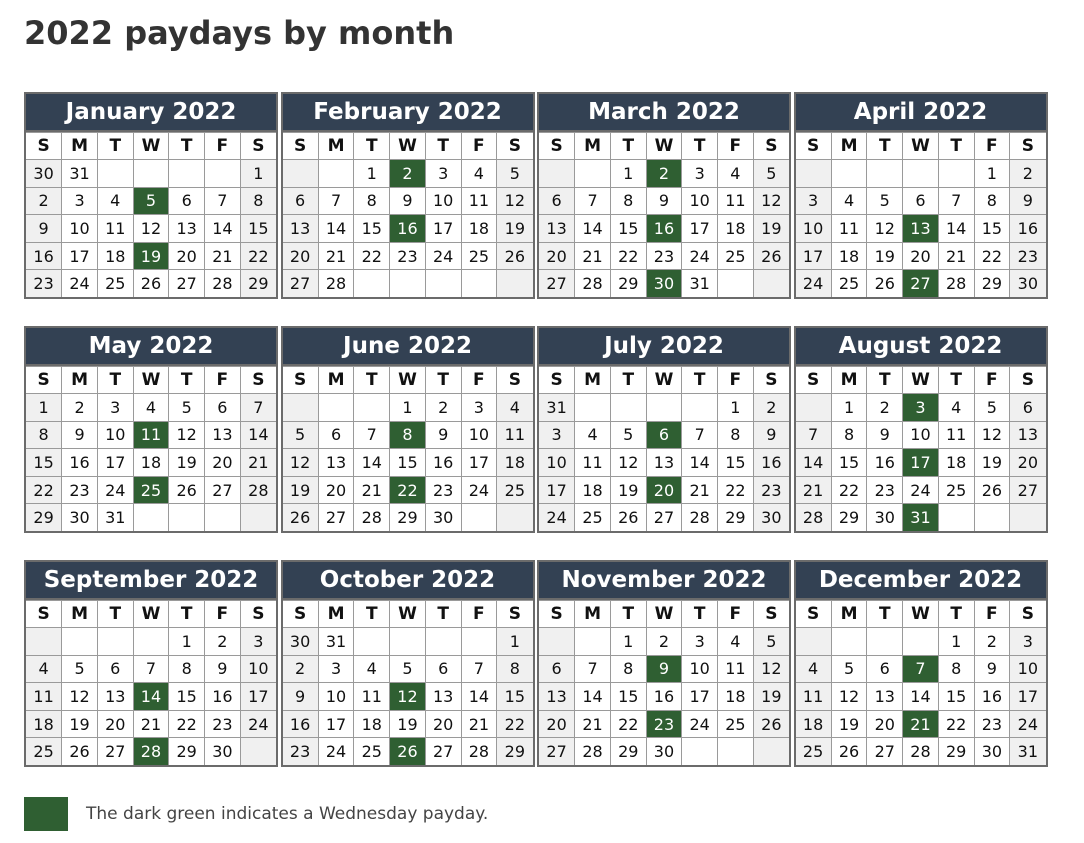 This screenshot has width=1084, height=843. Describe the element at coordinates (920, 462) in the screenshot. I see `payday-cell: 17` at that location.